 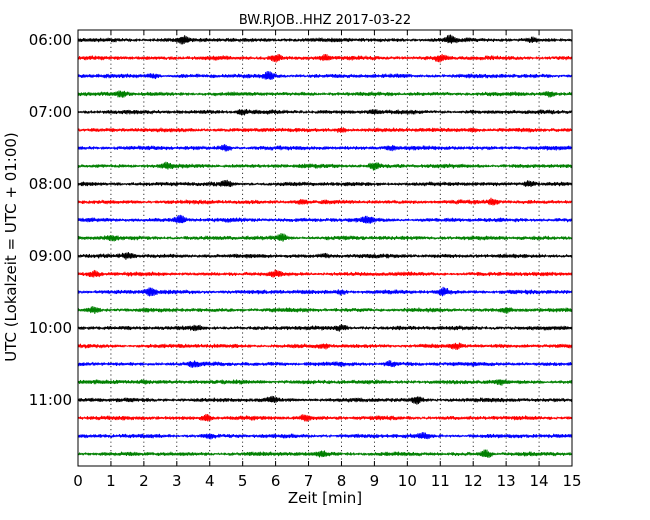 What do you see at coordinates (407, 481) in the screenshot?
I see `x-tick-label: 10` at bounding box center [407, 481].